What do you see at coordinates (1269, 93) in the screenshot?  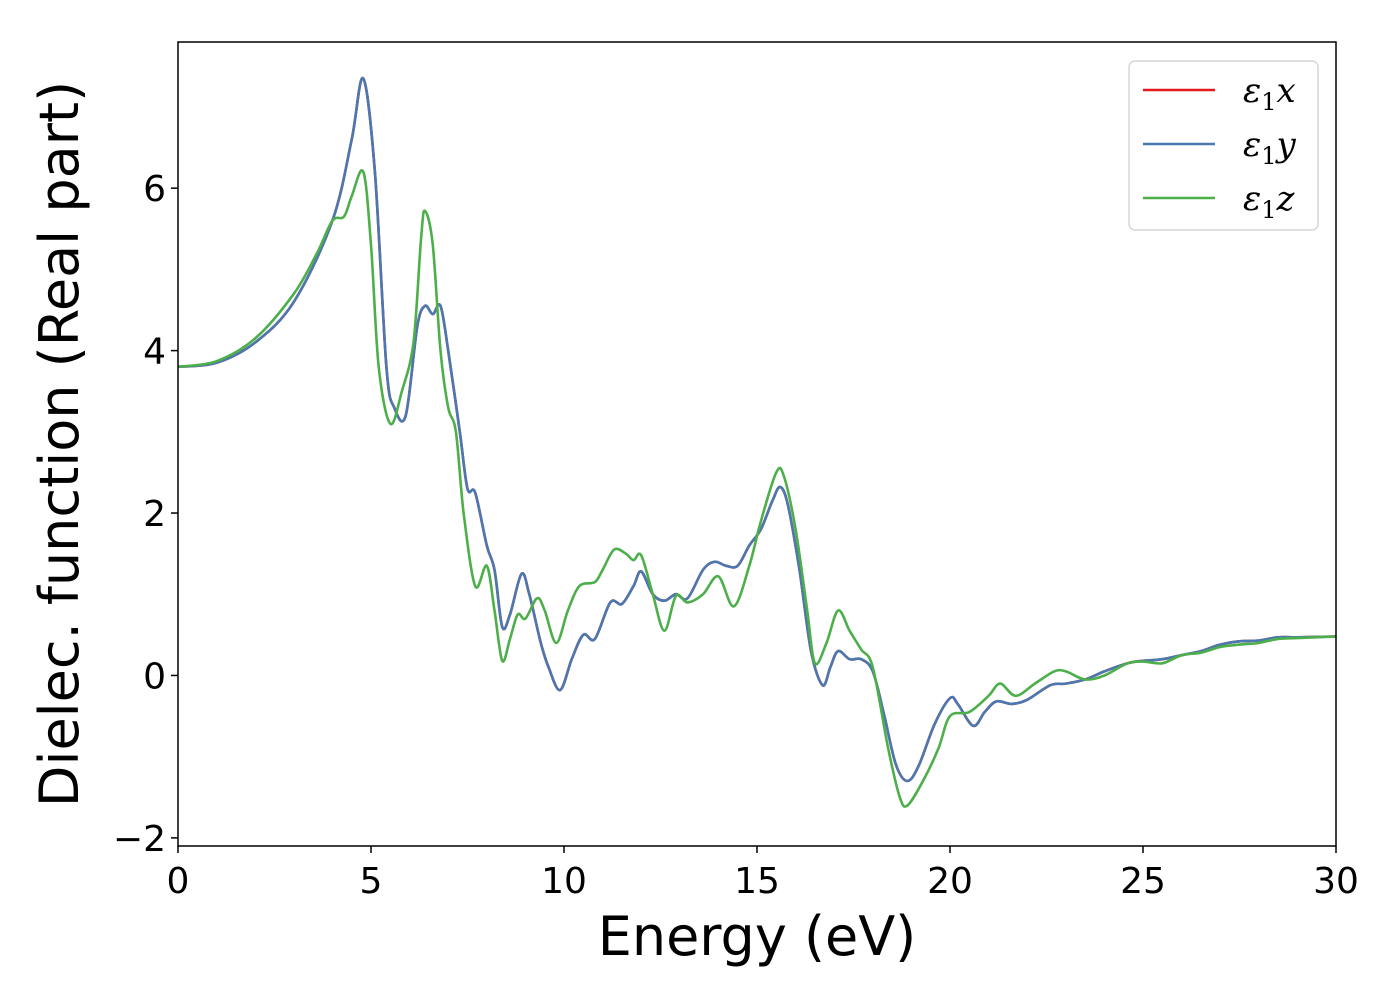 I see `legend-label-x: ε1x` at bounding box center [1269, 93].